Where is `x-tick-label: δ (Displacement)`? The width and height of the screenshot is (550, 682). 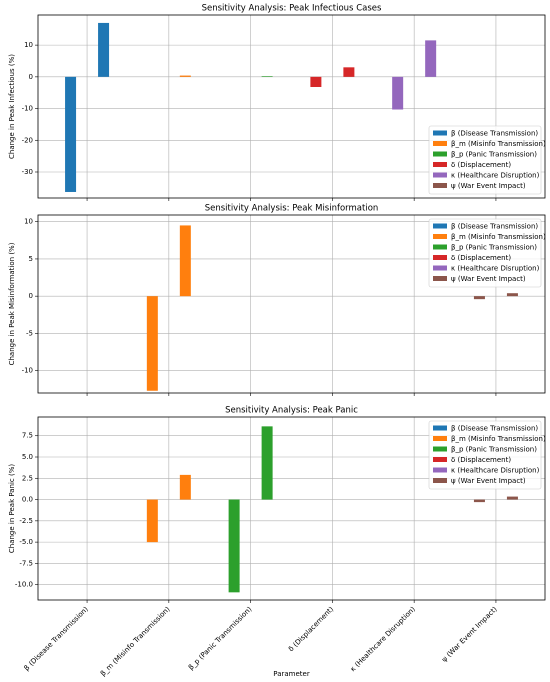 x-tick-label: δ (Displacement) is located at coordinates (311, 629).